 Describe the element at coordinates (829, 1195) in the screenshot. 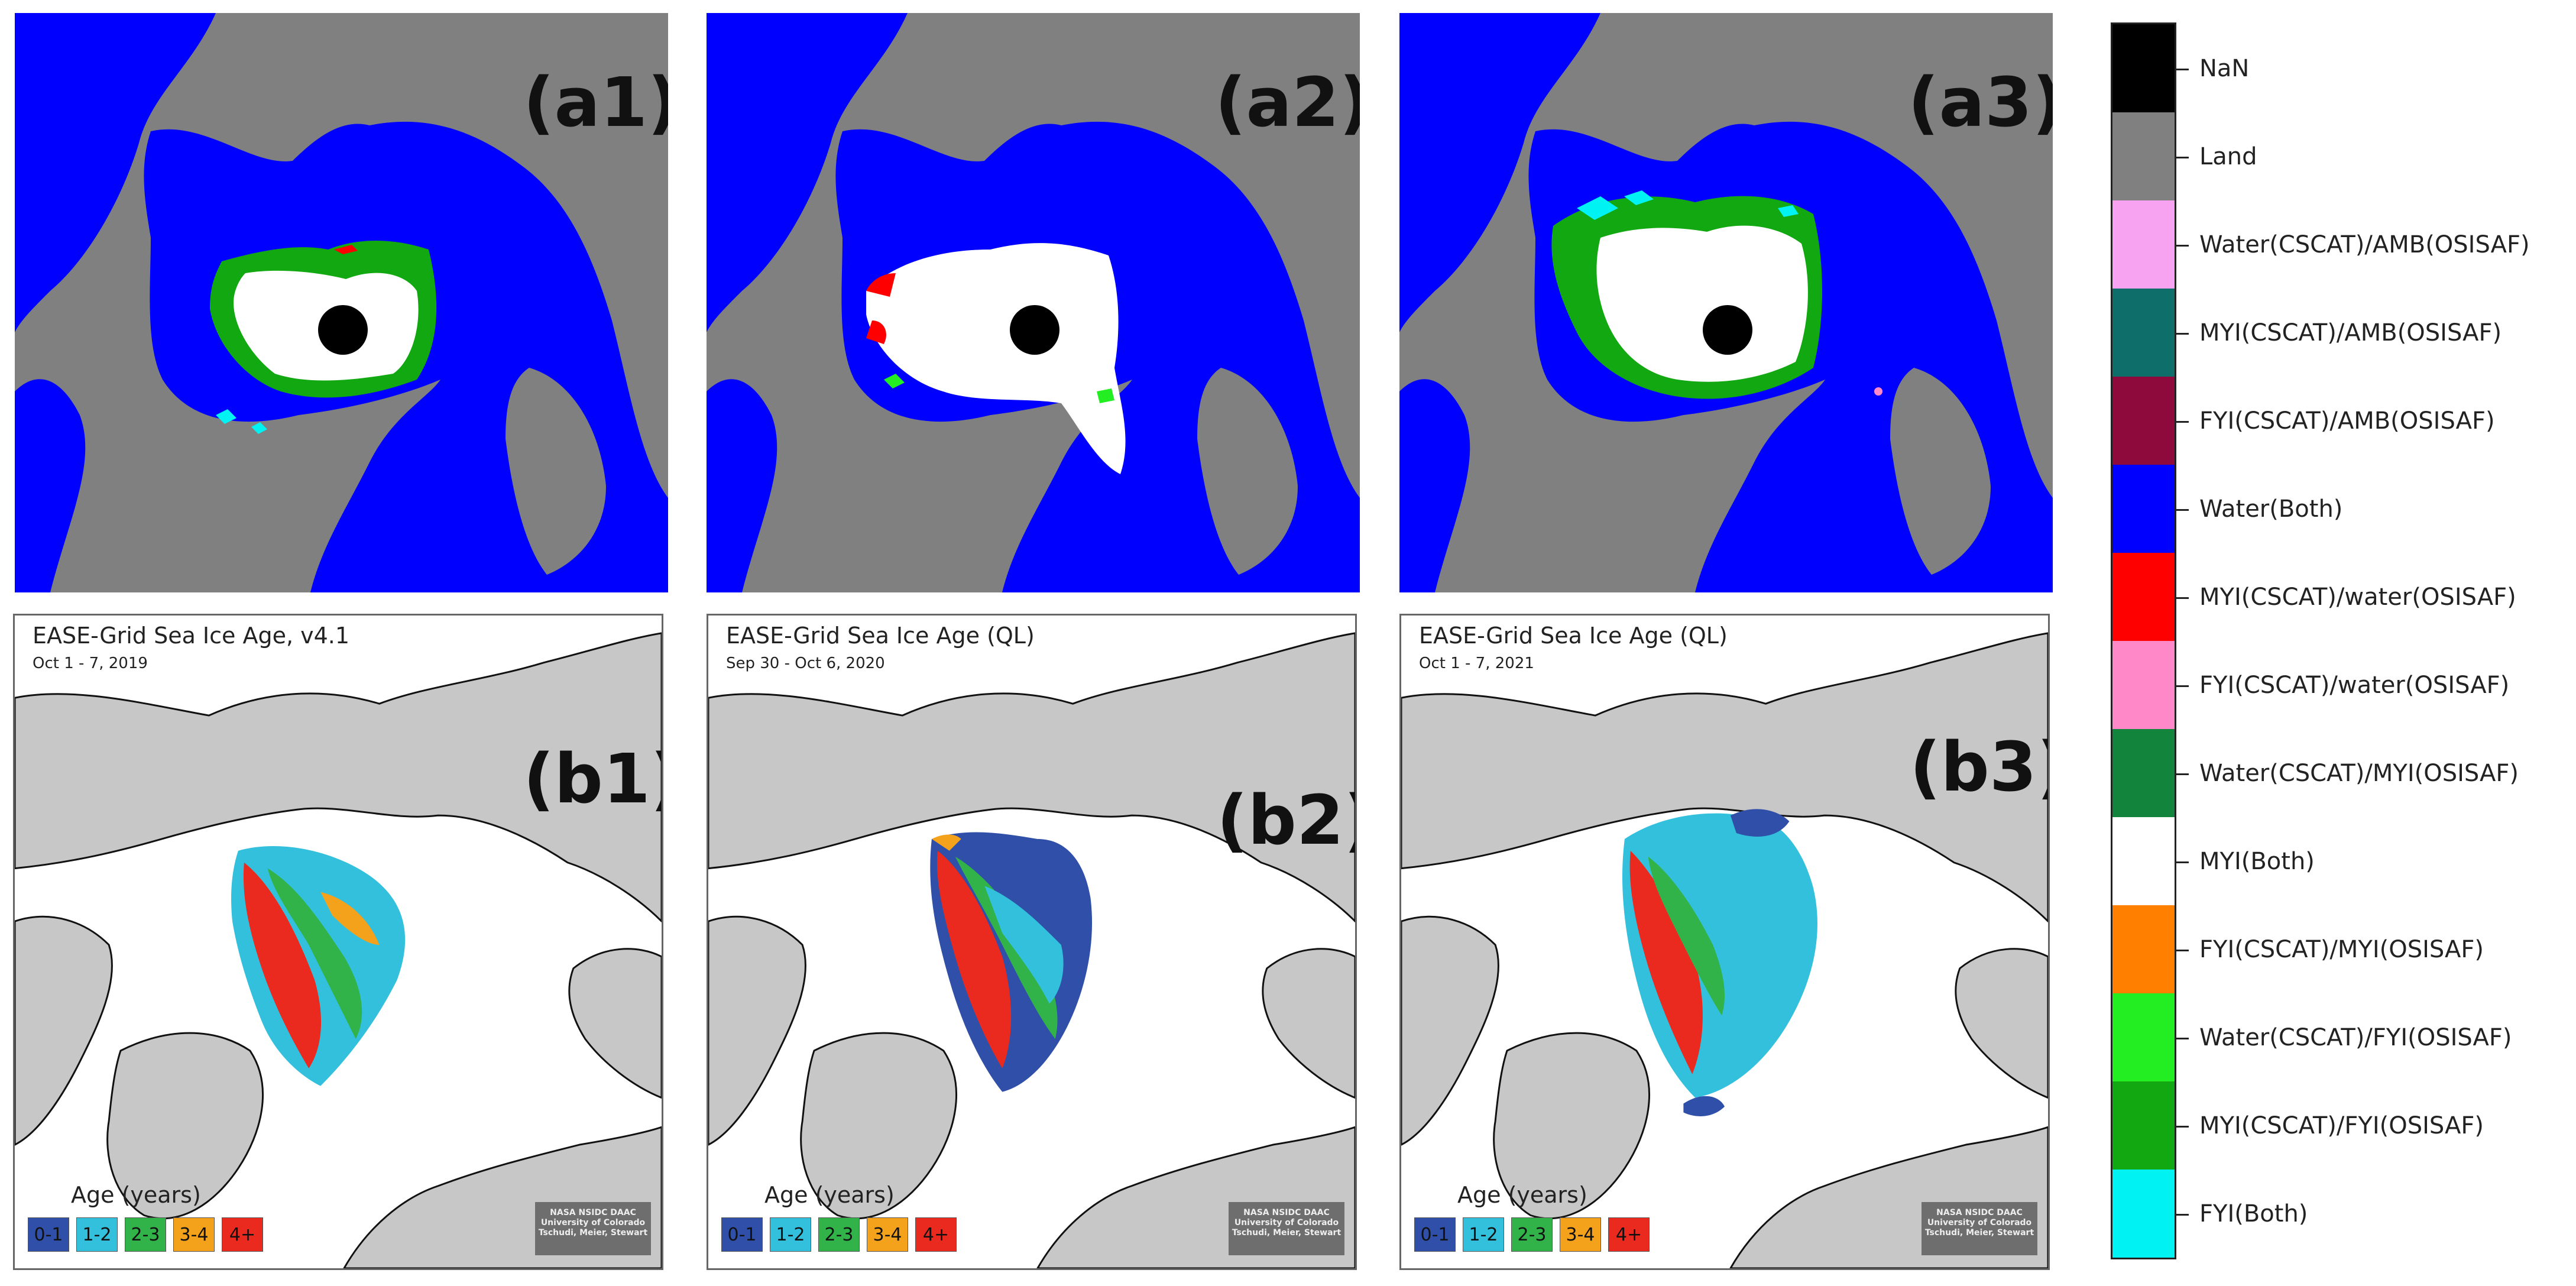

I see `age-legend-title-b2: Age (years)` at that location.